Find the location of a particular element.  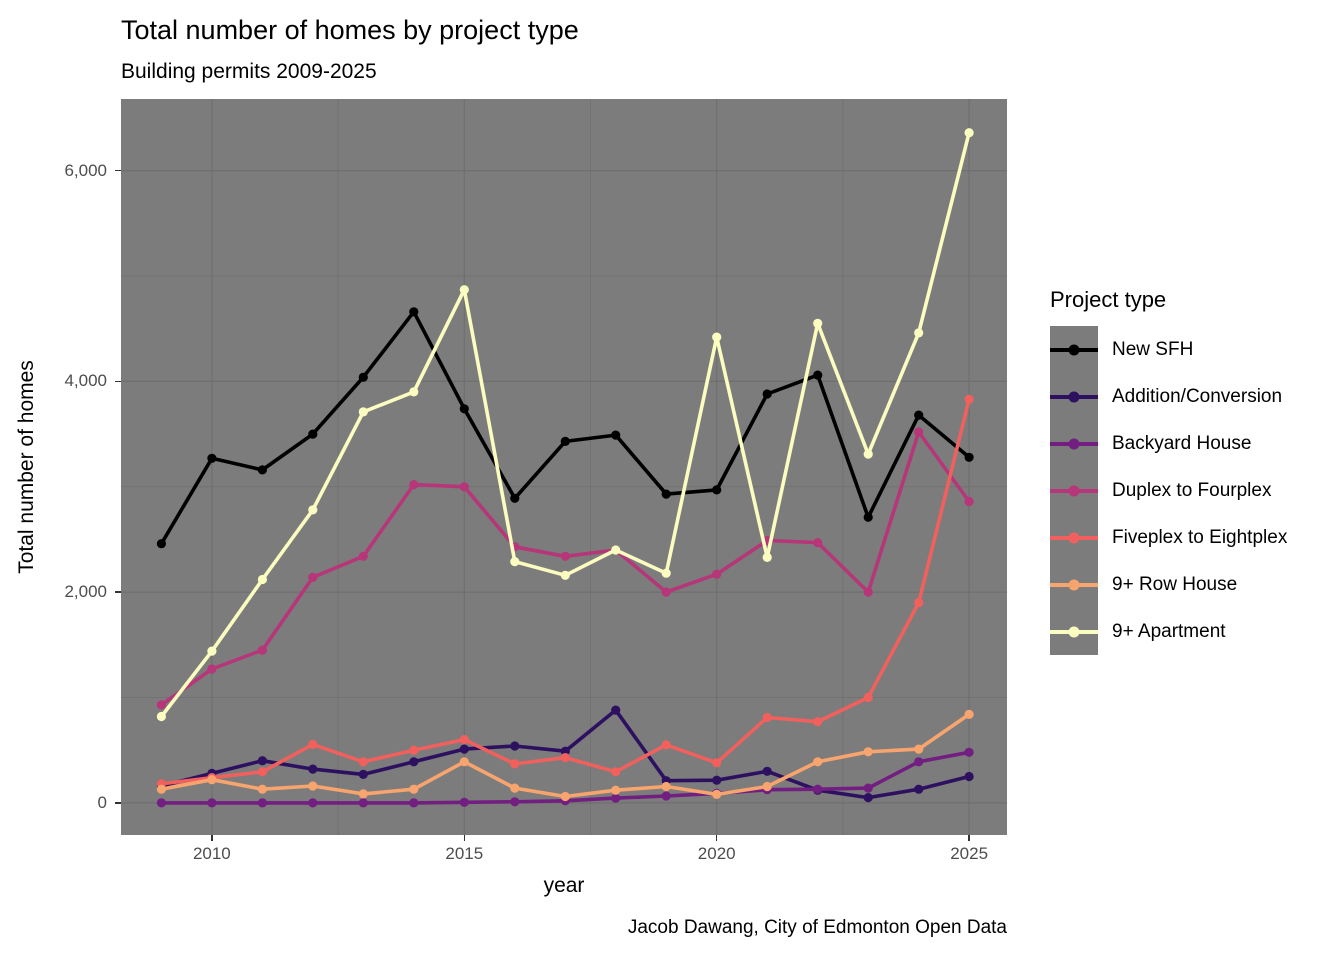

x-tick-label: 2020 is located at coordinates (716, 853).